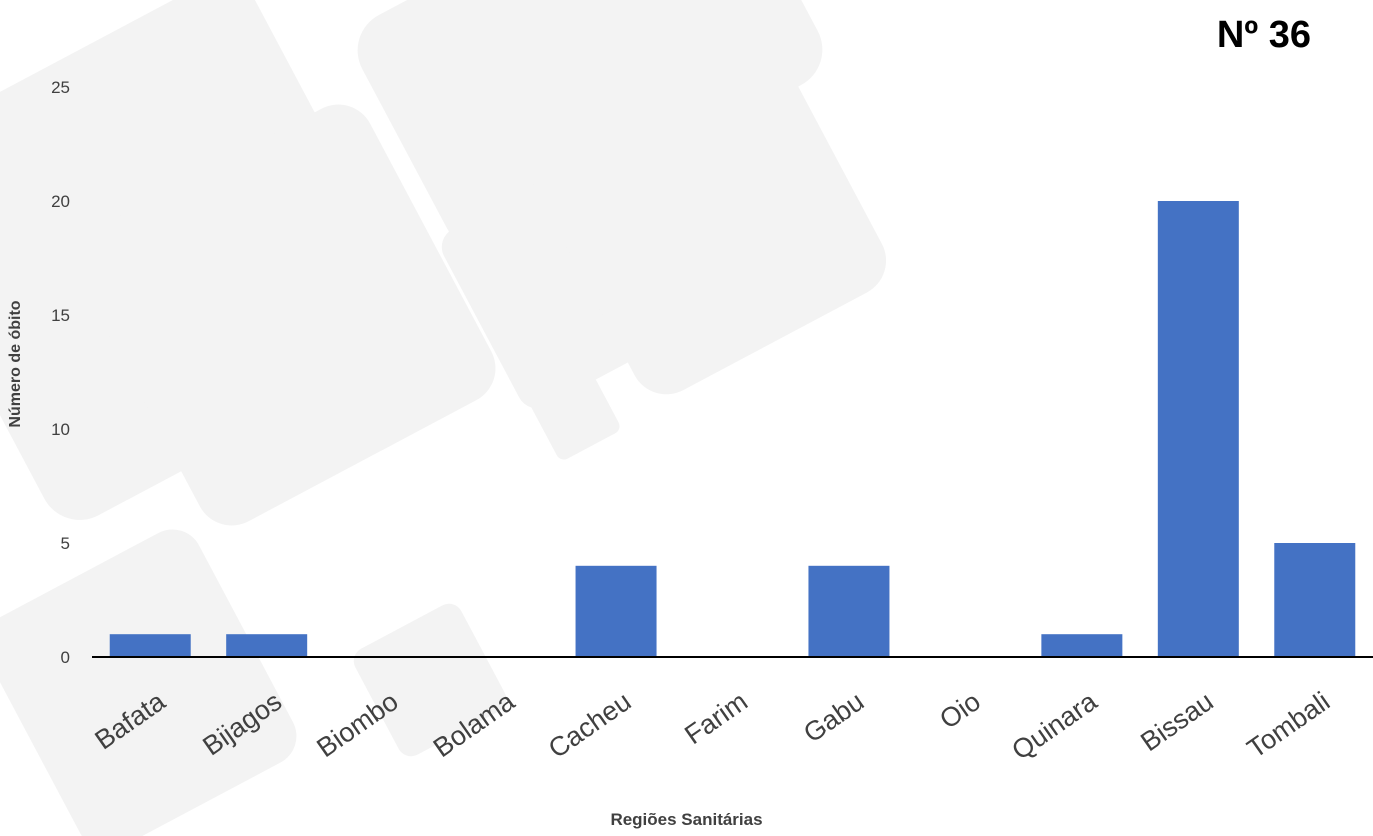 This screenshot has width=1373, height=836. I want to click on x-tick-label: Gabu, so click(833, 717).